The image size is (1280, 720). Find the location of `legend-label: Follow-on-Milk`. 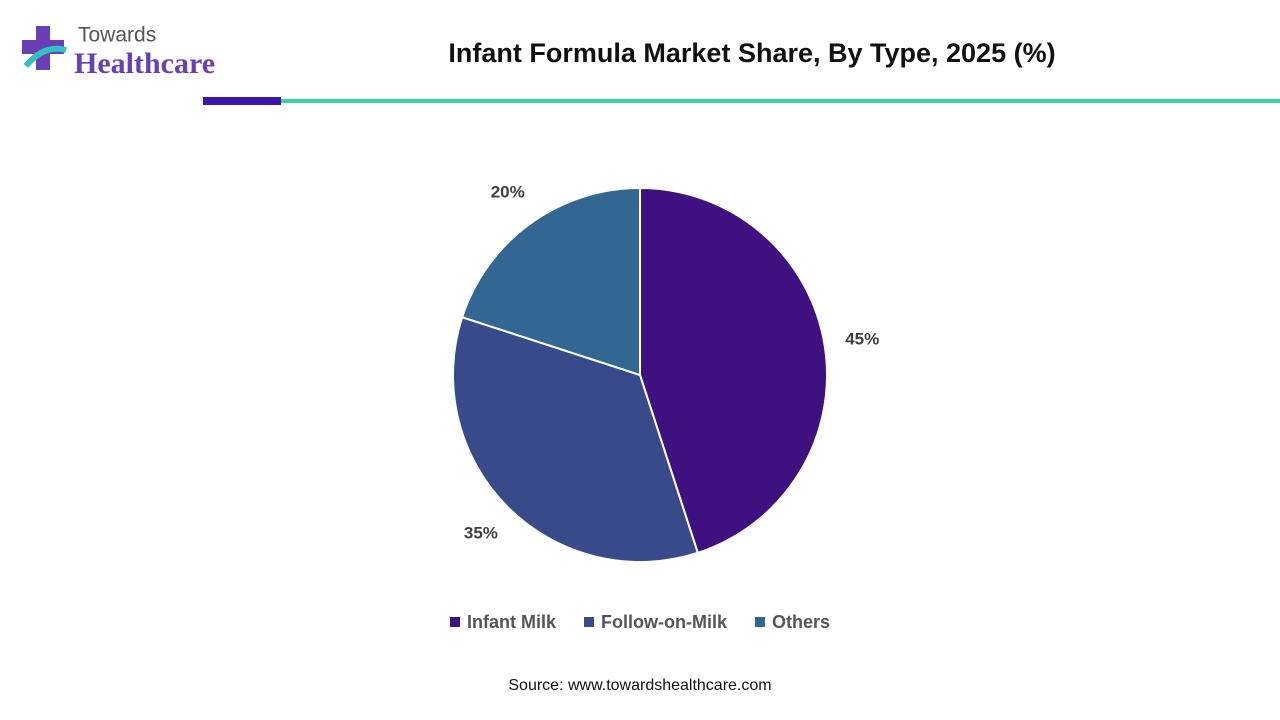

legend-label: Follow-on-Milk is located at coordinates (664, 622).